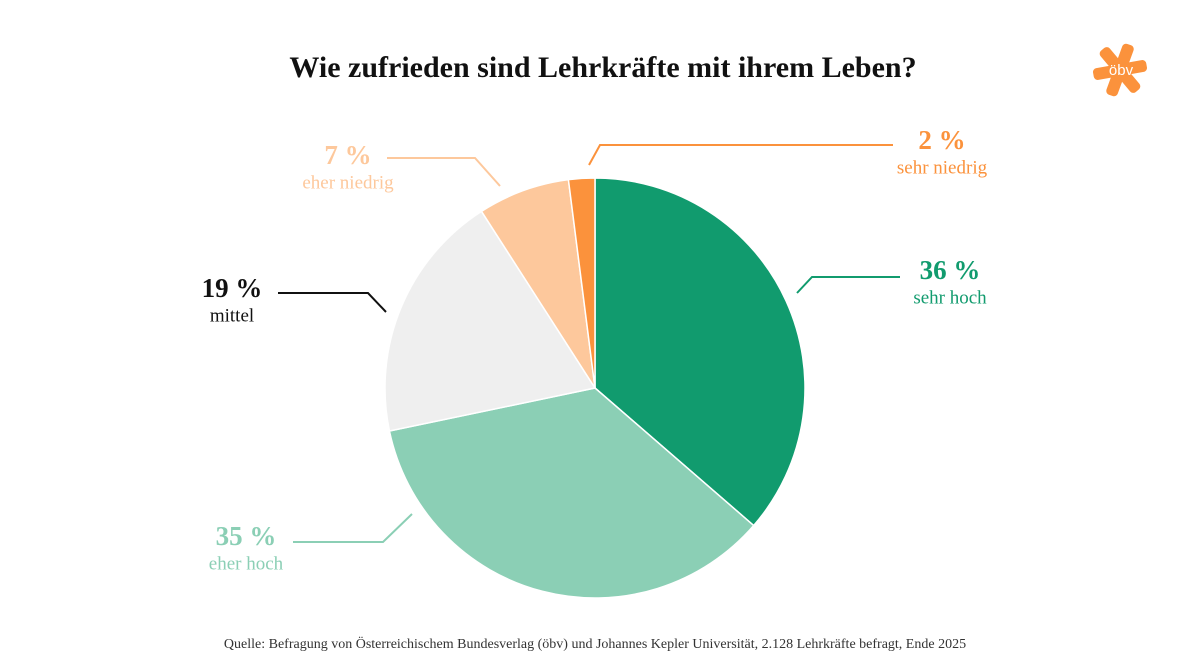 The width and height of the screenshot is (1190, 665). What do you see at coordinates (246, 563) in the screenshot?
I see `category-label: eher hoch` at bounding box center [246, 563].